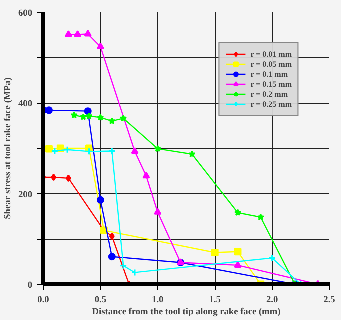 The image size is (341, 320). Describe the element at coordinates (271, 64) in the screenshot. I see `legend-label: r = 0.05 mm` at that location.